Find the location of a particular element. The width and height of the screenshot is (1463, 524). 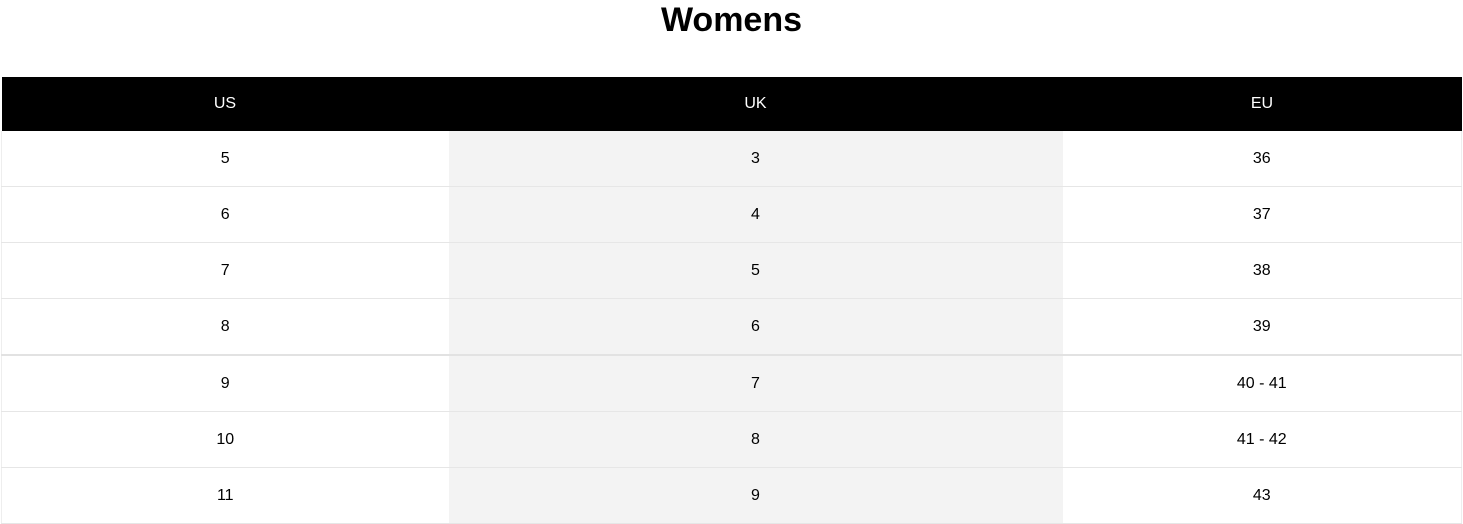

cell-eu: 37 is located at coordinates (1262, 214).